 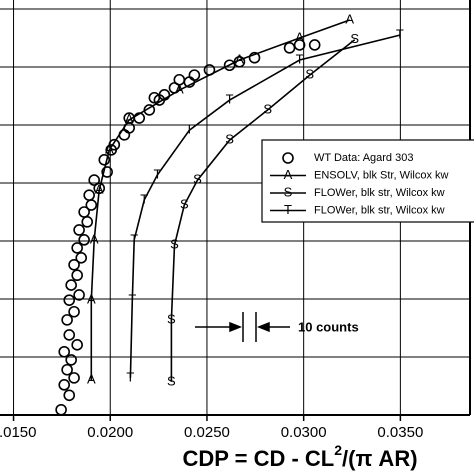 What do you see at coordinates (328, 326) in the screenshot?
I see `annotation: 10 counts` at bounding box center [328, 326].